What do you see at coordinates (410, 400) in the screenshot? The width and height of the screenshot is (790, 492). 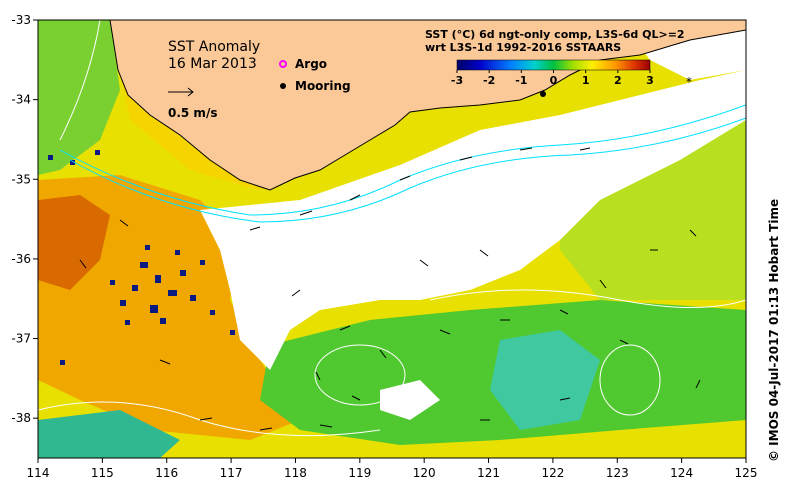 I see `missing-data-south` at bounding box center [410, 400].